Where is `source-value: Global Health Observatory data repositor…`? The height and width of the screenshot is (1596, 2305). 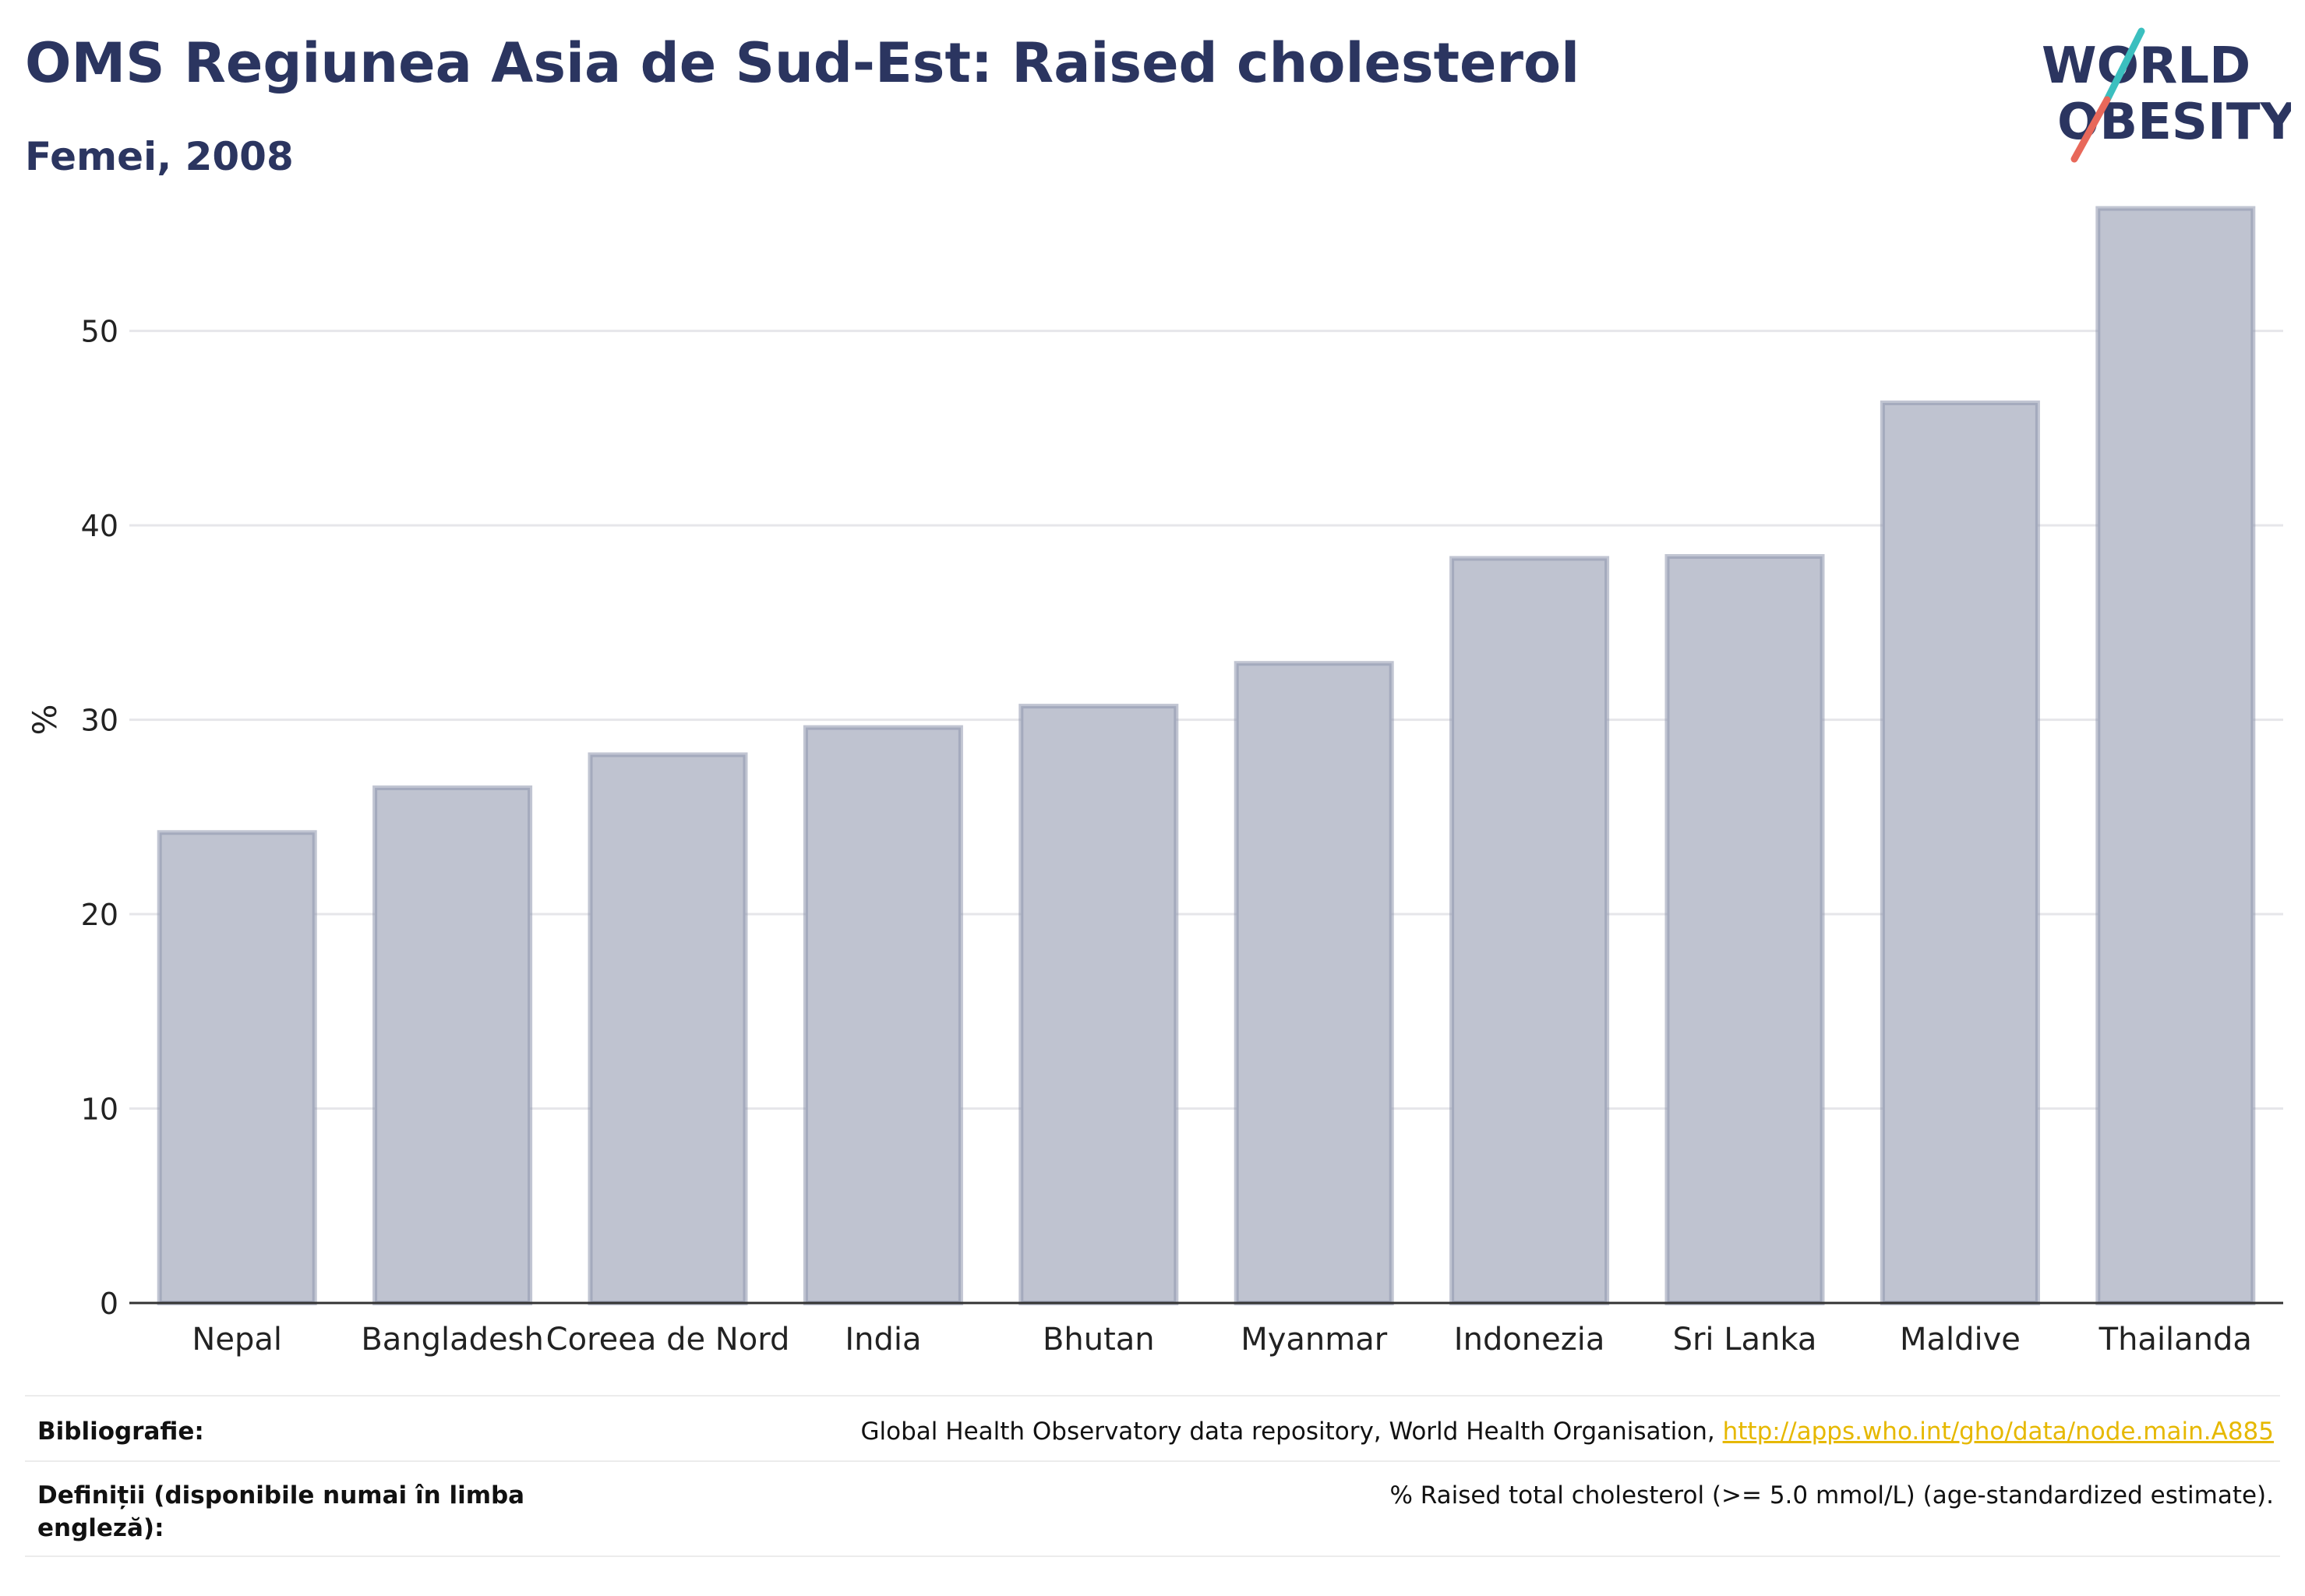
source-value: Global Health Observatory data repositor… is located at coordinates (1567, 1431).